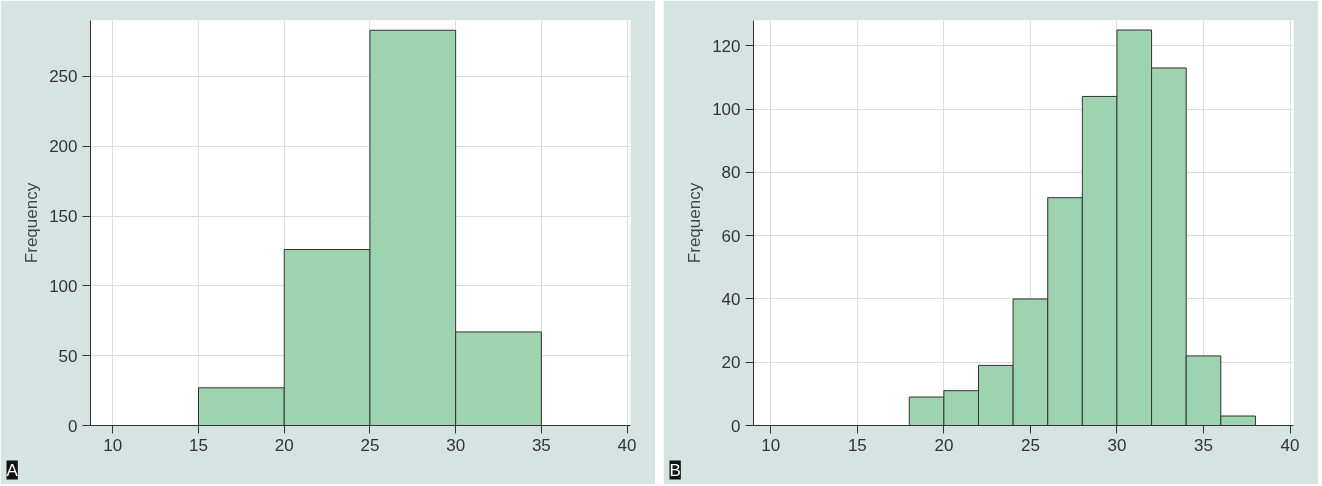 The image size is (1322, 486). I want to click on y-tick-label: 200, so click(63, 147).